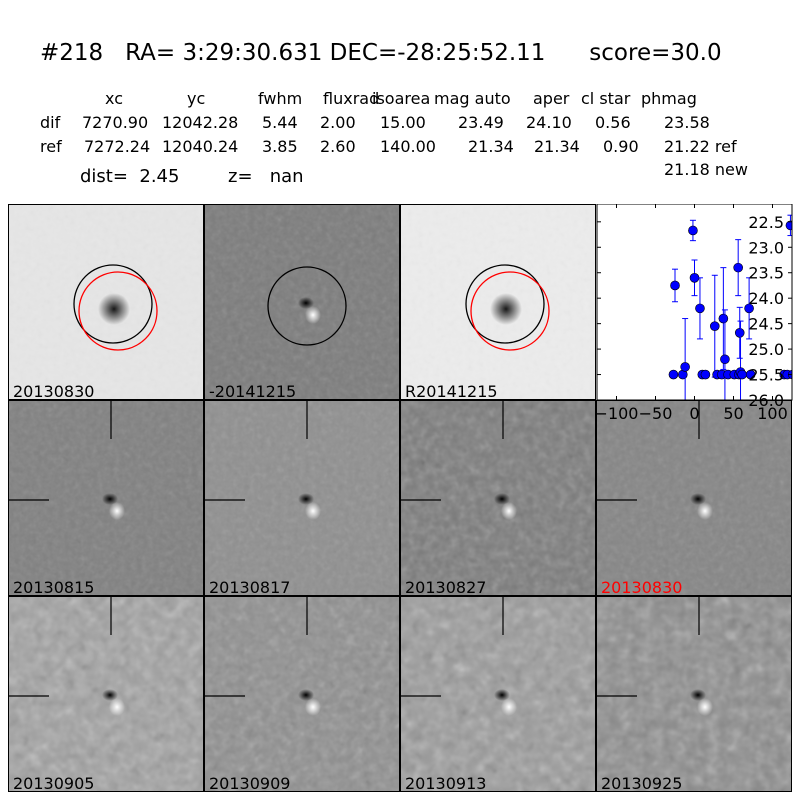 Image resolution: width=800 pixels, height=800 pixels. I want to click on column-header: xc, so click(114, 98).